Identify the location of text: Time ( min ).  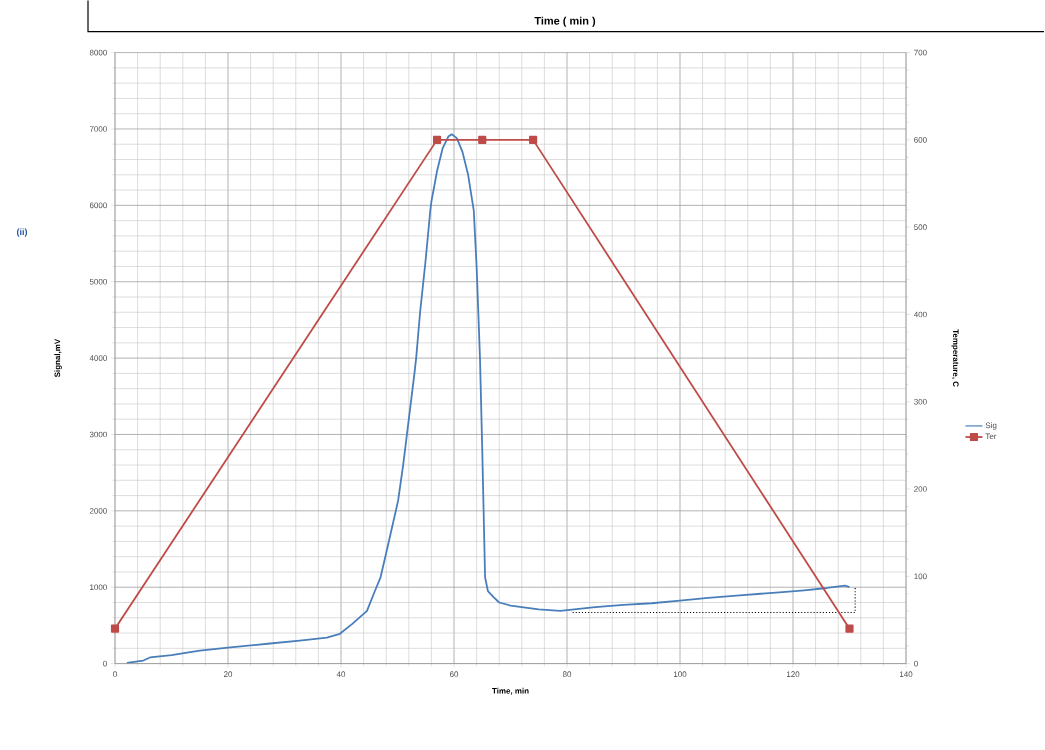
(565, 22).